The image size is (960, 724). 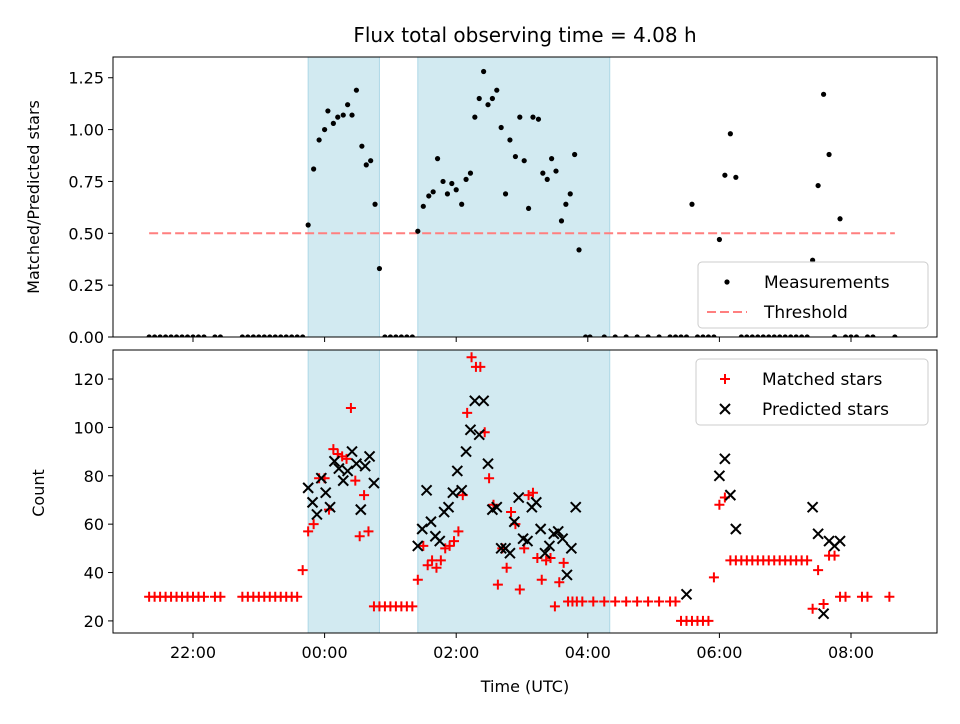 I want to click on top-y-tick-label: 0.75, so click(x=86, y=181).